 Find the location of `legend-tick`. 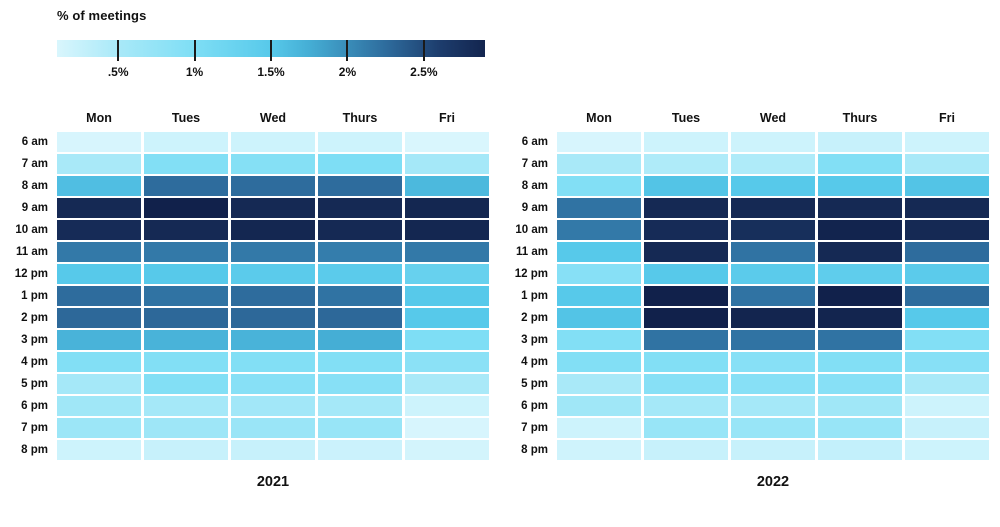

legend-tick is located at coordinates (347, 50).